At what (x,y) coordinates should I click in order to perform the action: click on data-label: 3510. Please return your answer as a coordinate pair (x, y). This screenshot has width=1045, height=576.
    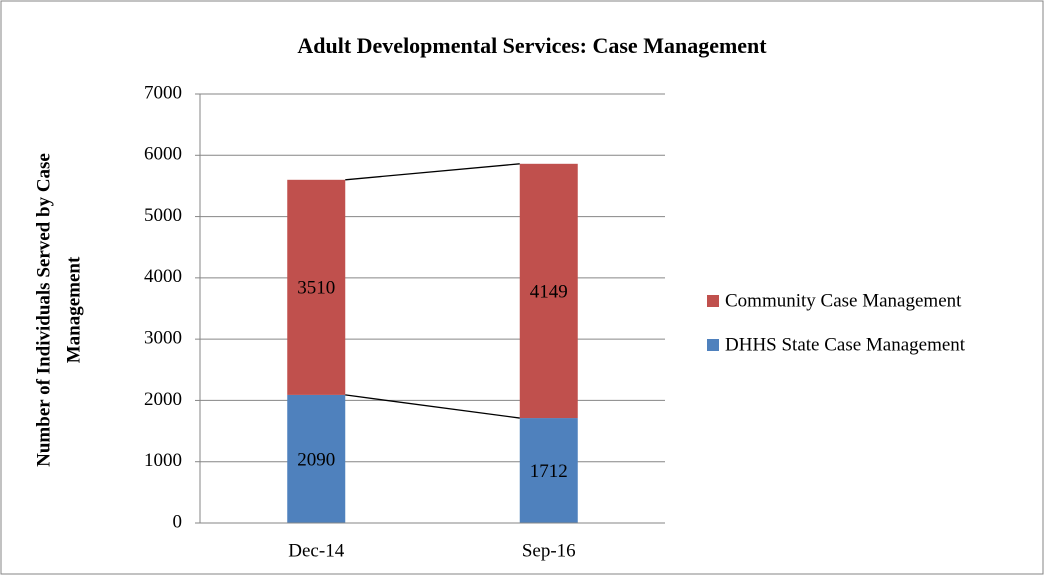
    Looking at the image, I should click on (316, 288).